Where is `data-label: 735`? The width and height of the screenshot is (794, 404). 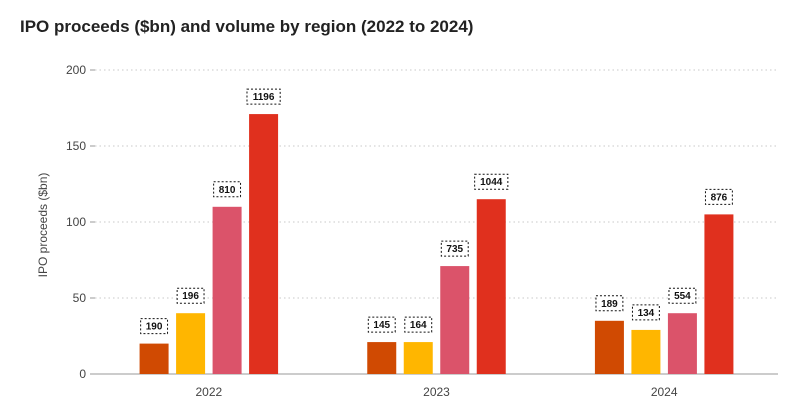
data-label: 735 is located at coordinates (454, 249).